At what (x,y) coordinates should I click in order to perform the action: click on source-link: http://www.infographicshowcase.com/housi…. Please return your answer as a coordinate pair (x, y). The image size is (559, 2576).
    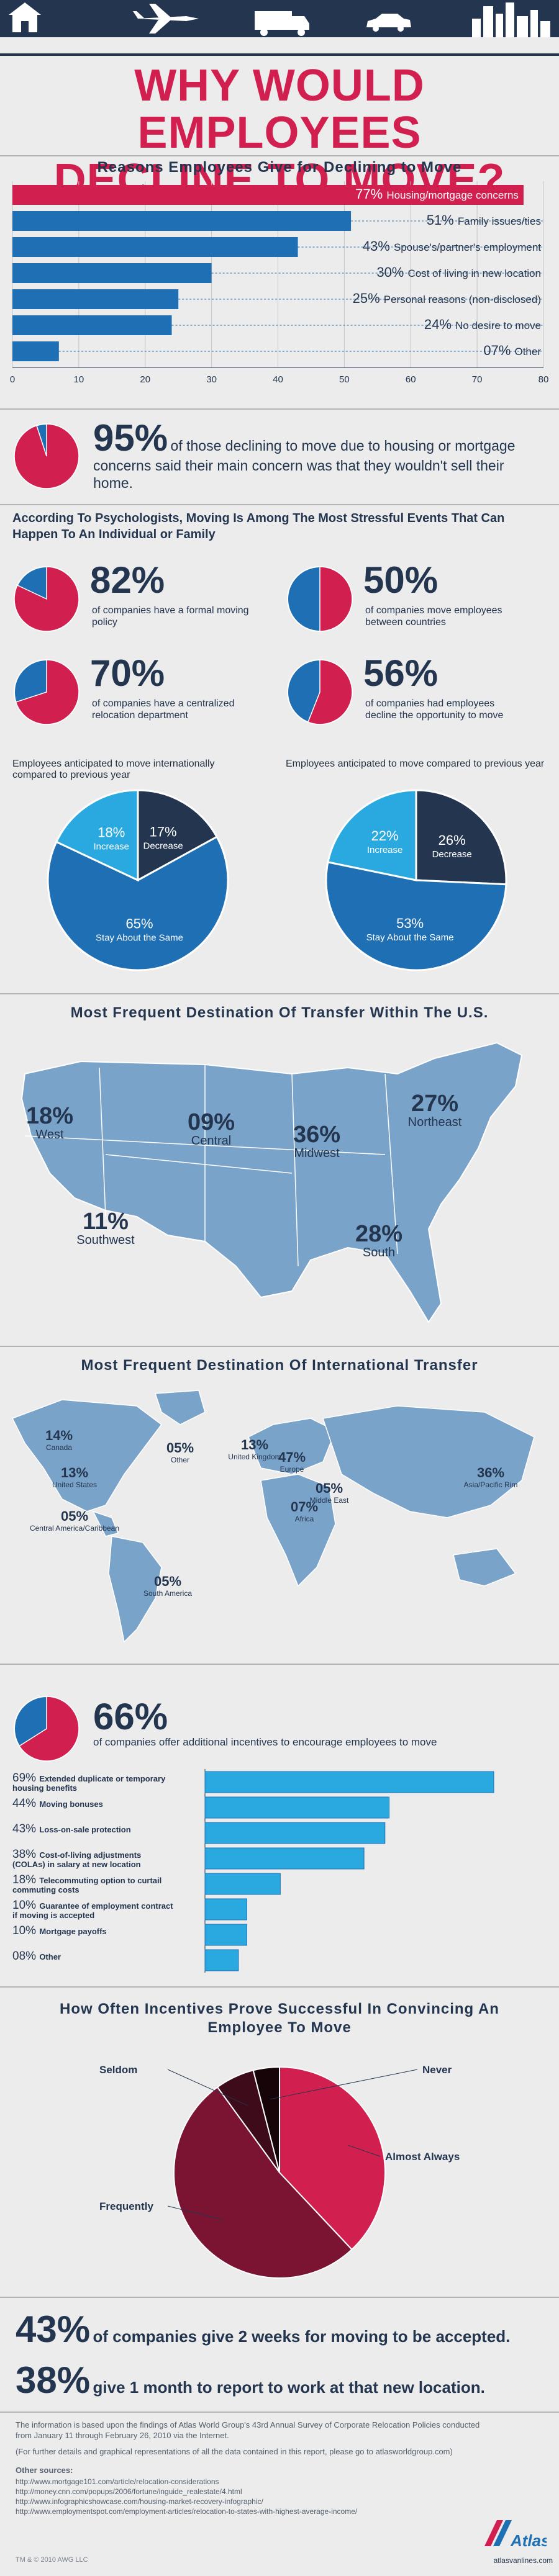
    Looking at the image, I should click on (139, 2501).